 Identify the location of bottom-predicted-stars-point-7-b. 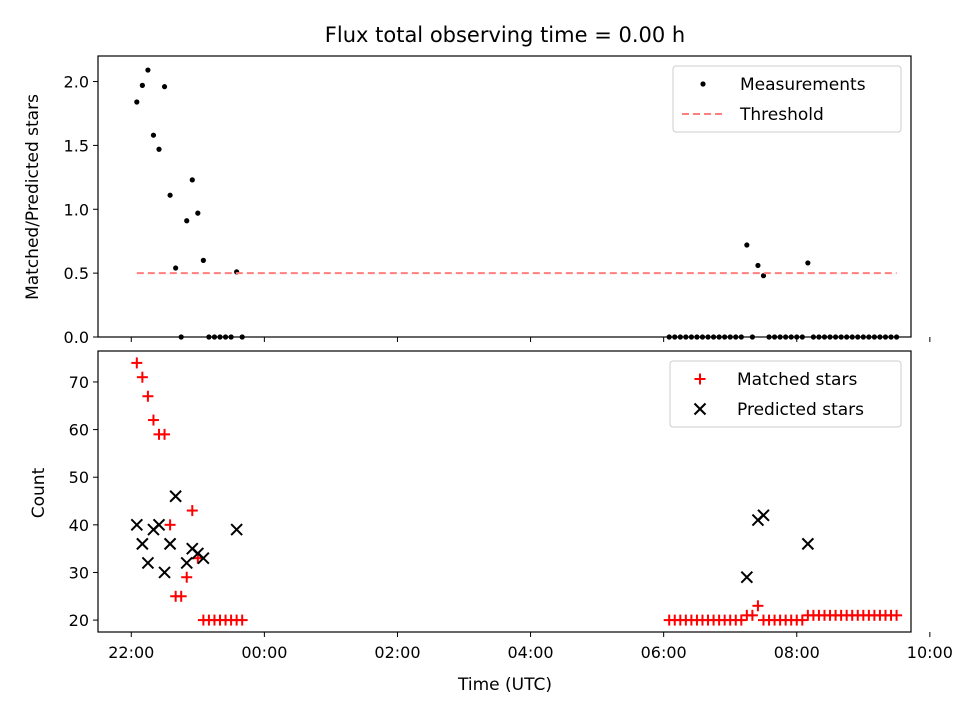
(175, 496).